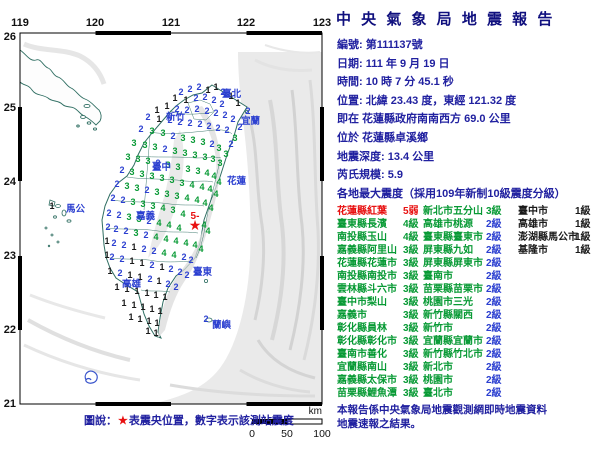 The width and height of the screenshot is (600, 450). What do you see at coordinates (367, 341) in the screenshot?
I see `station-name: 彰化縣彰化市` at bounding box center [367, 341].